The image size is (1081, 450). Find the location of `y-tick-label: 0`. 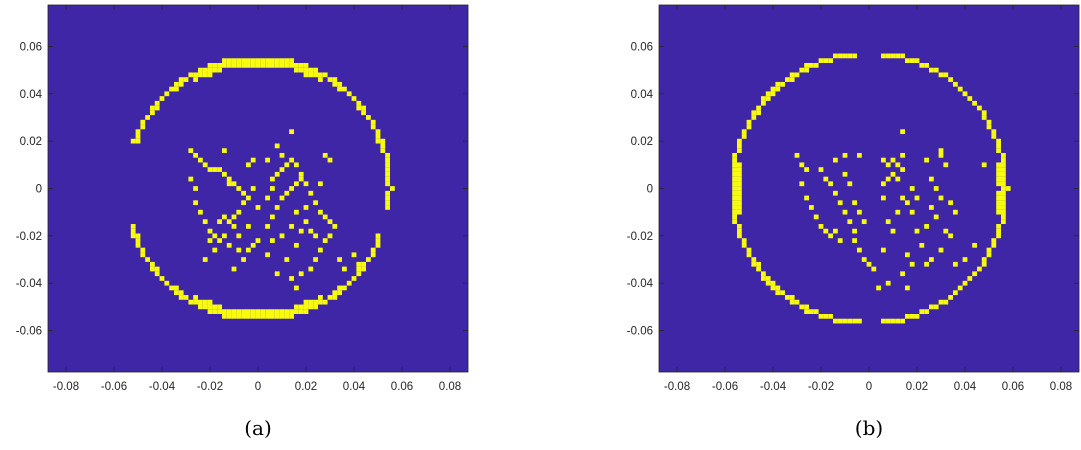

y-tick-label: 0 is located at coordinates (39, 190).